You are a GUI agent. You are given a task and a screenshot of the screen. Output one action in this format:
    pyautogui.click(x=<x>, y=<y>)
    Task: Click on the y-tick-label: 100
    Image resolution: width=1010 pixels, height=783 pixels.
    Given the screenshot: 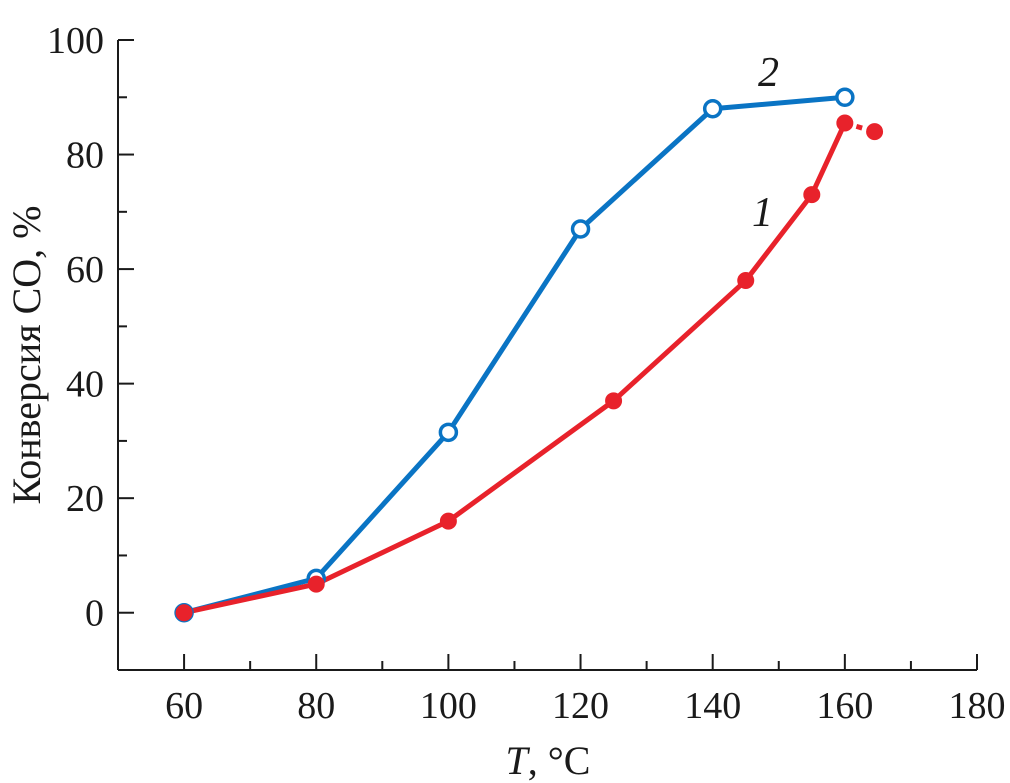 What is the action you would take?
    pyautogui.click(x=75, y=41)
    